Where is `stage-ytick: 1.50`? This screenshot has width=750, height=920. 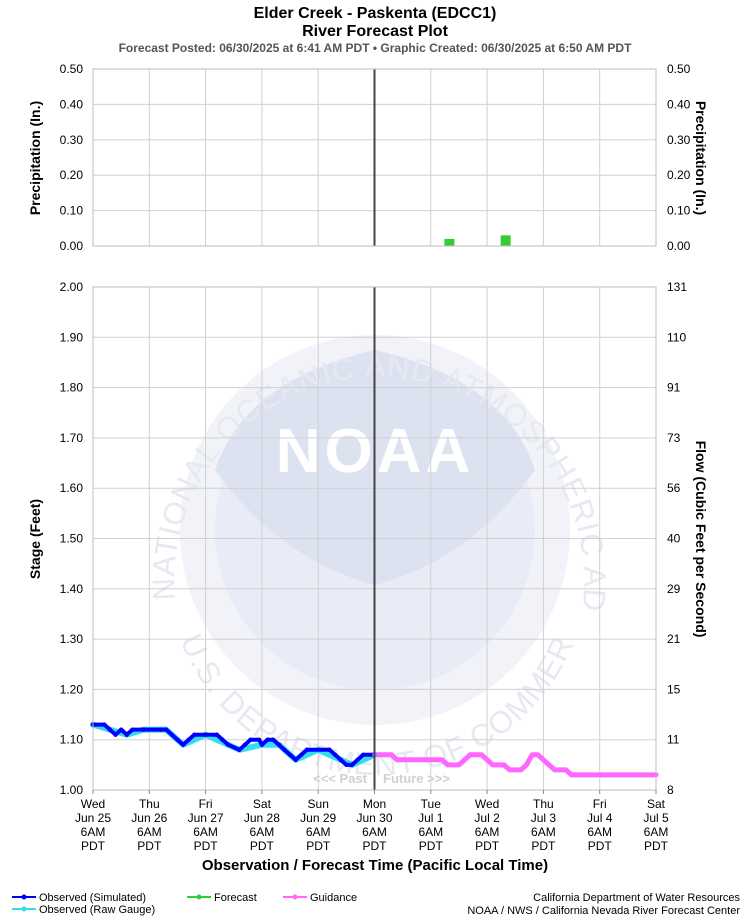
stage-ytick: 1.50 is located at coordinates (72, 539).